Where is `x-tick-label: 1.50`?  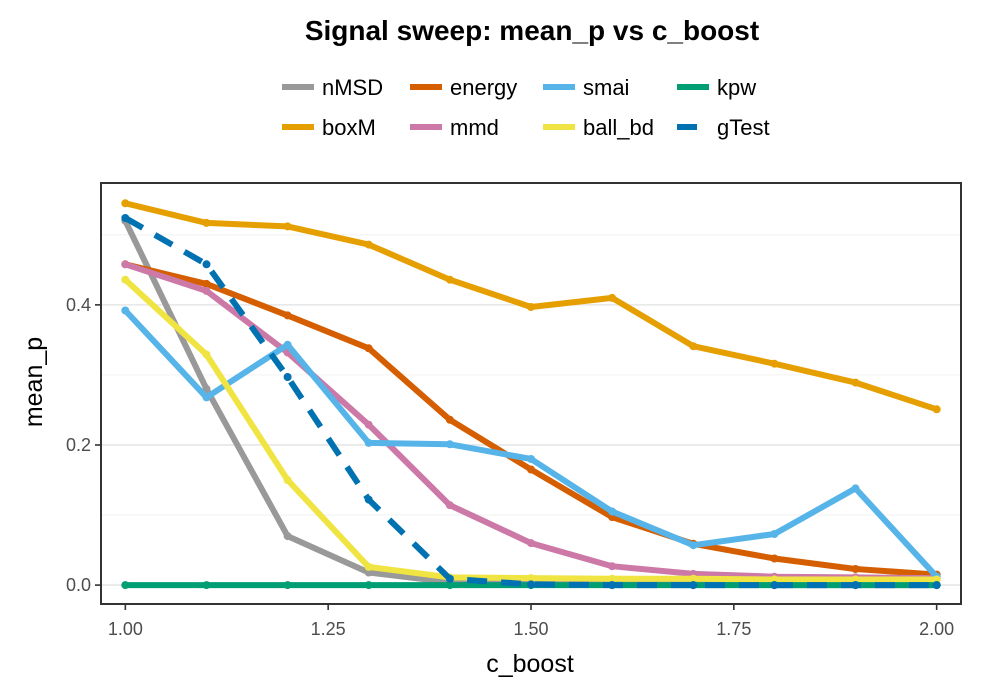
x-tick-label: 1.50 is located at coordinates (530, 629).